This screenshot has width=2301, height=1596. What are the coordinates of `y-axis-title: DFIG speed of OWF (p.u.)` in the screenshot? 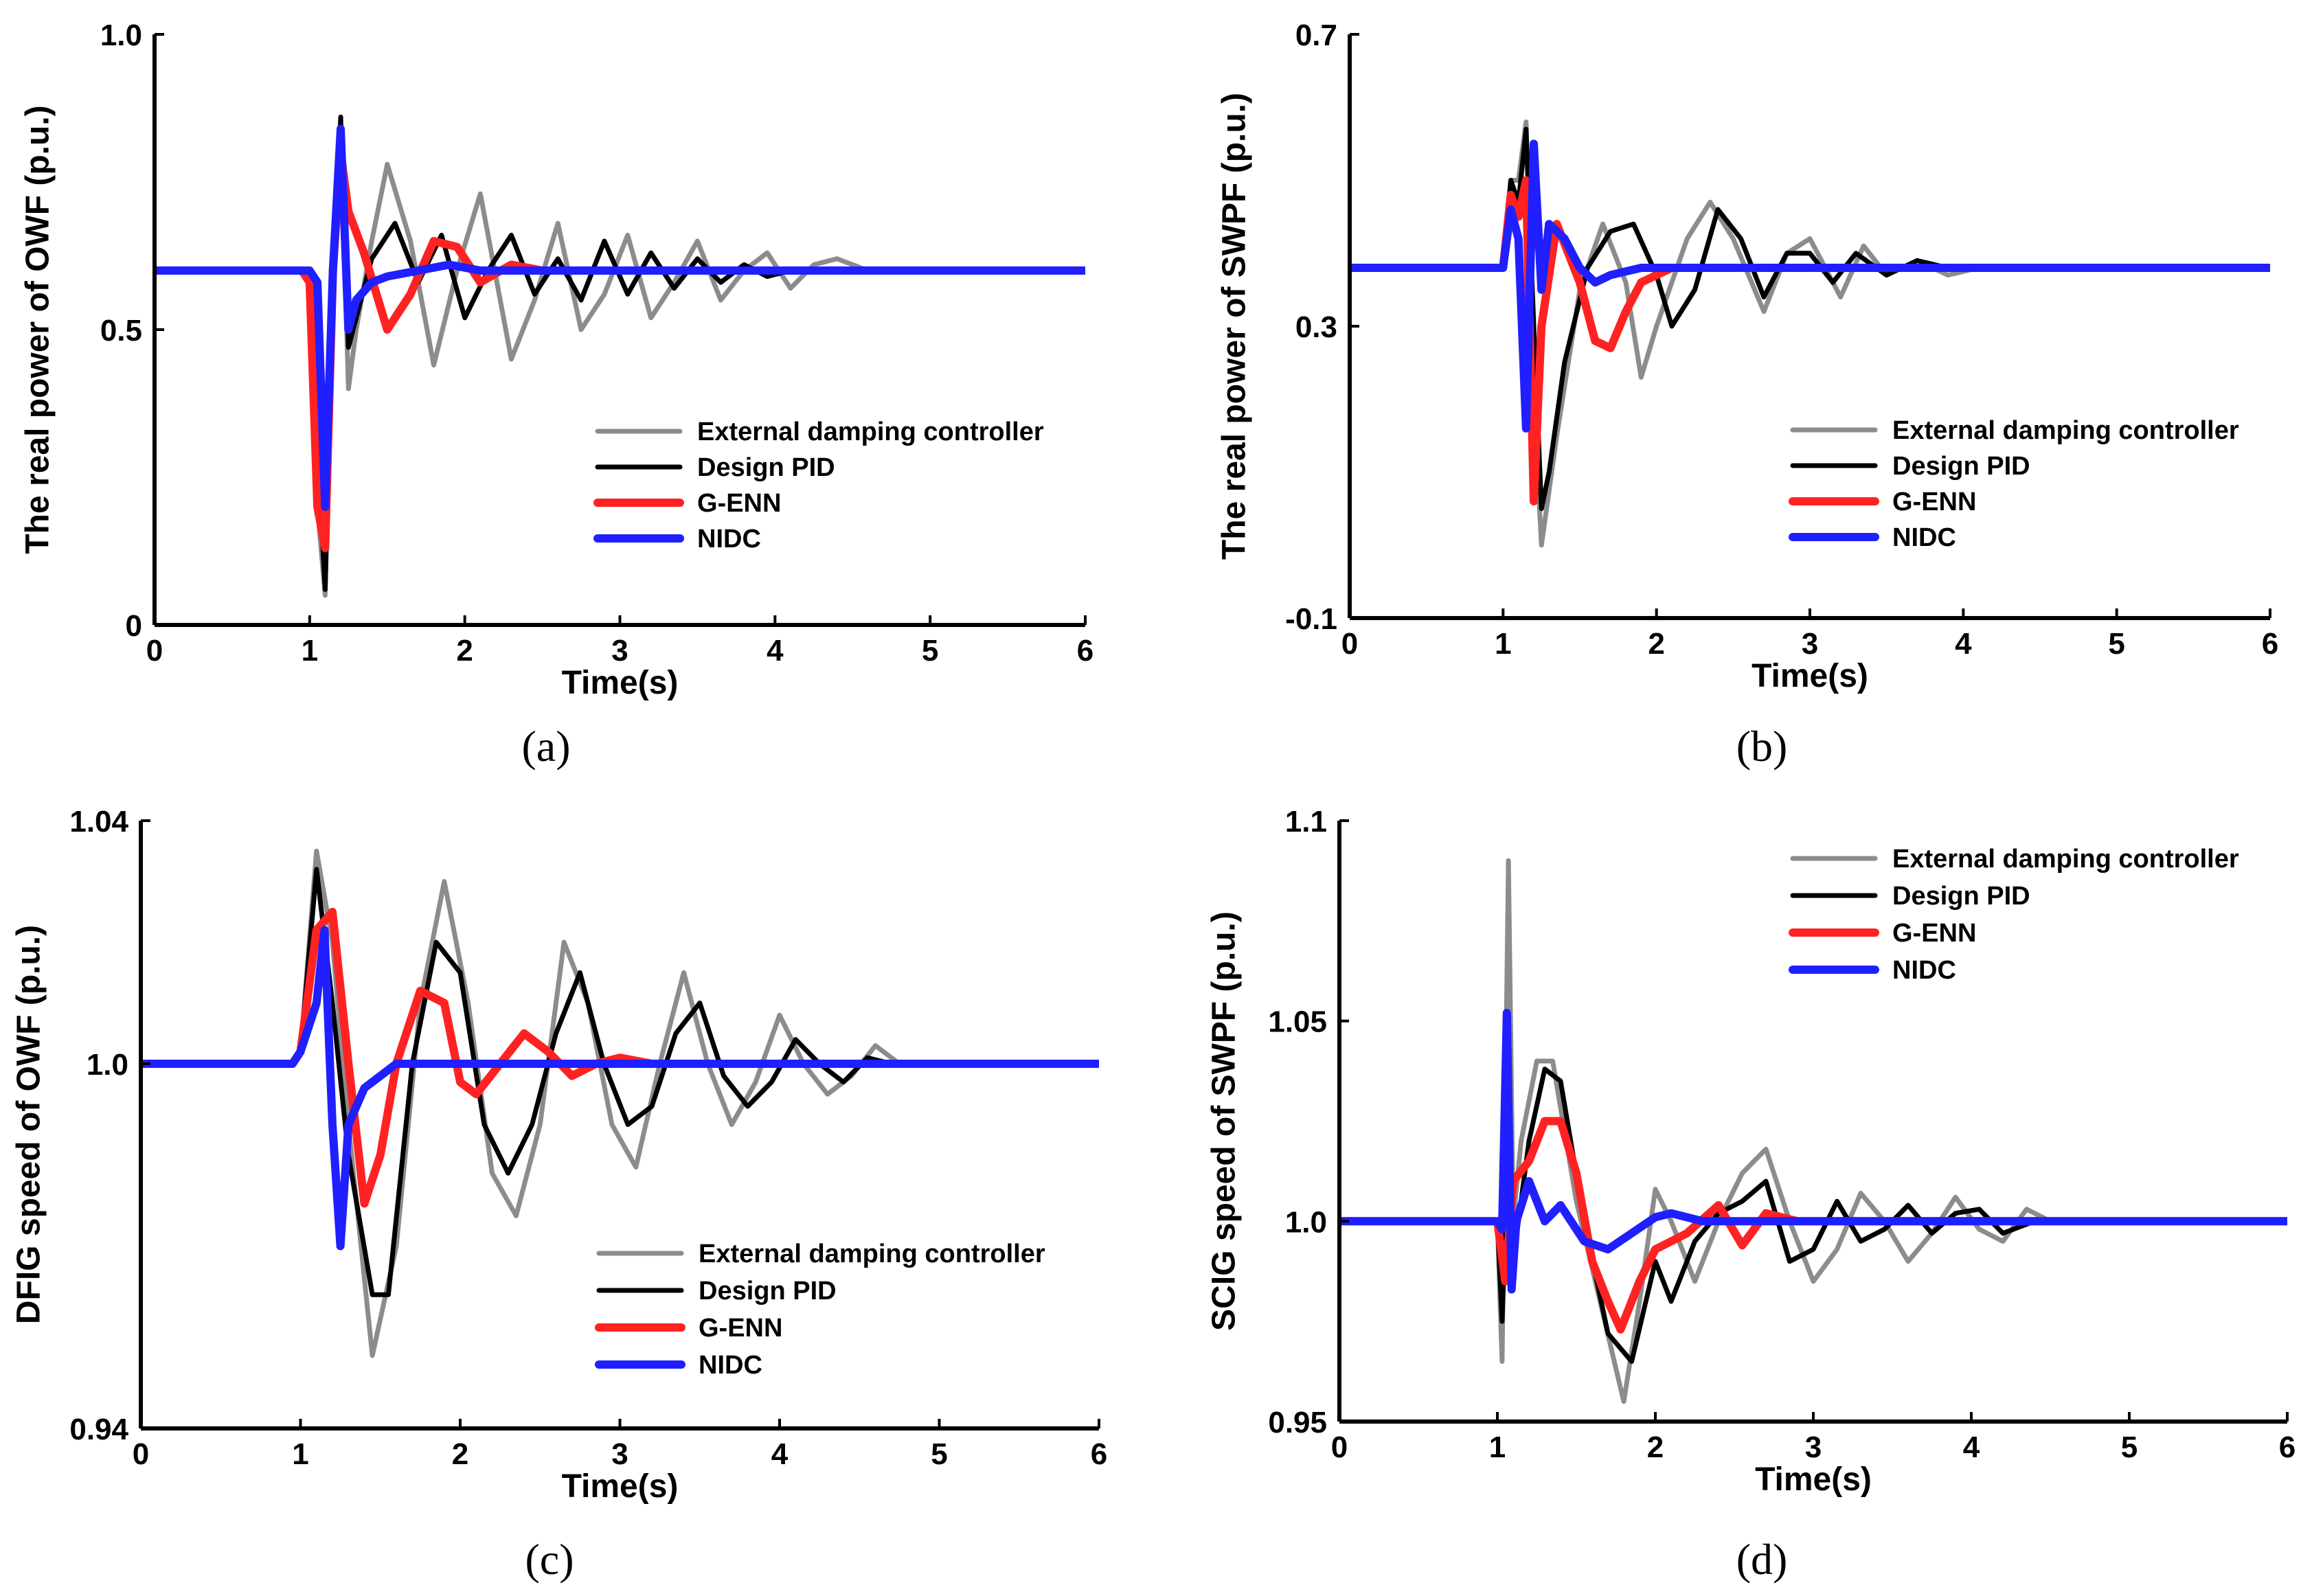 It's located at (29, 1124).